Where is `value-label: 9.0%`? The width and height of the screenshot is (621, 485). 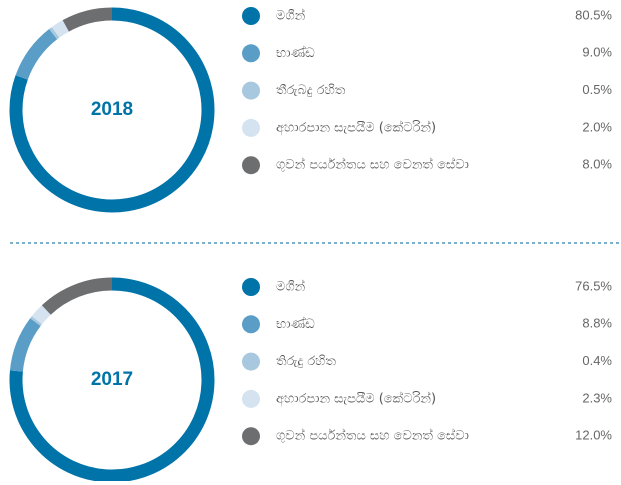 value-label: 9.0% is located at coordinates (597, 52).